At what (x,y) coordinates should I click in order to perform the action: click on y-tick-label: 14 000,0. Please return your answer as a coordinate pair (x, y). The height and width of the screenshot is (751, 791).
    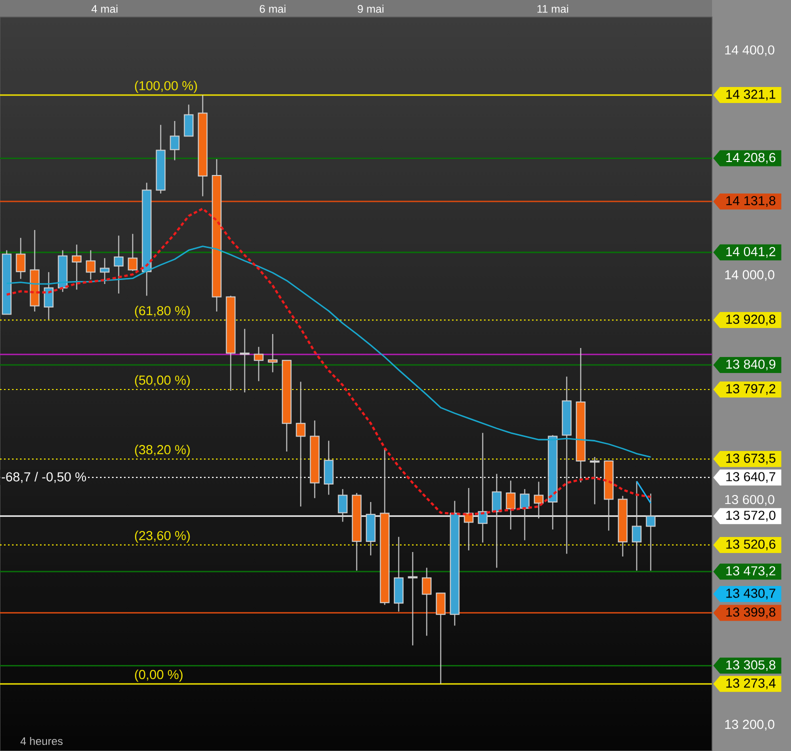
    Looking at the image, I should click on (749, 275).